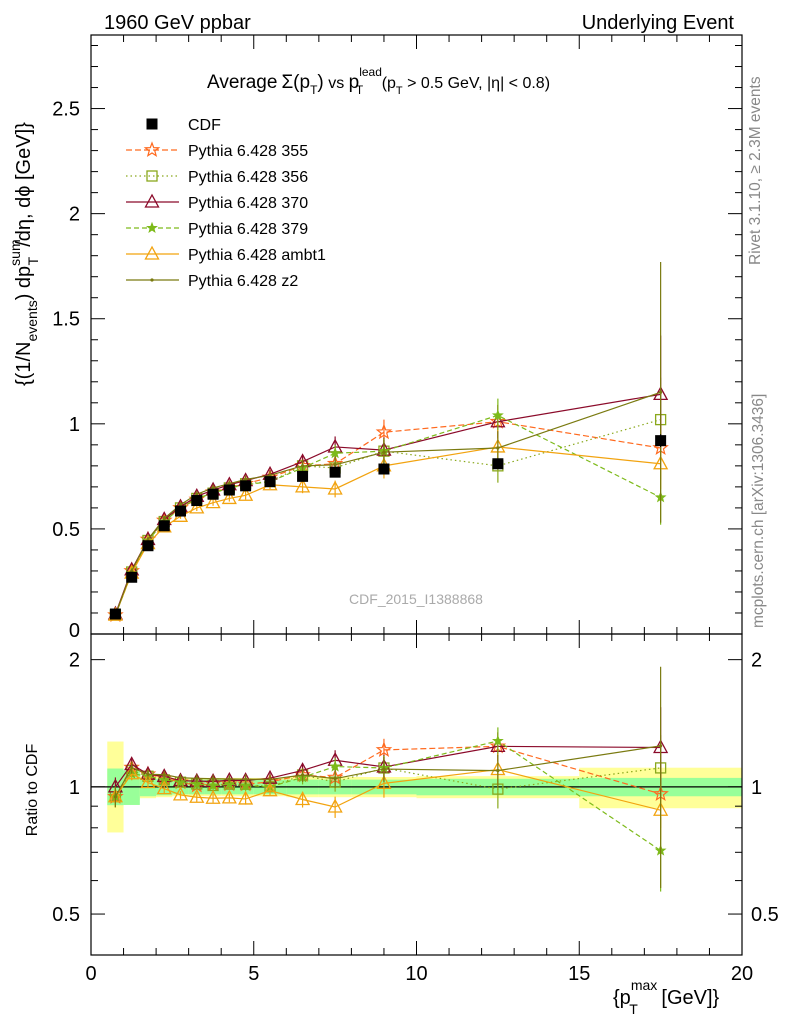 This screenshot has height=1024, width=786. I want to click on ylabel-open: {(1/N, so click(24, 364).